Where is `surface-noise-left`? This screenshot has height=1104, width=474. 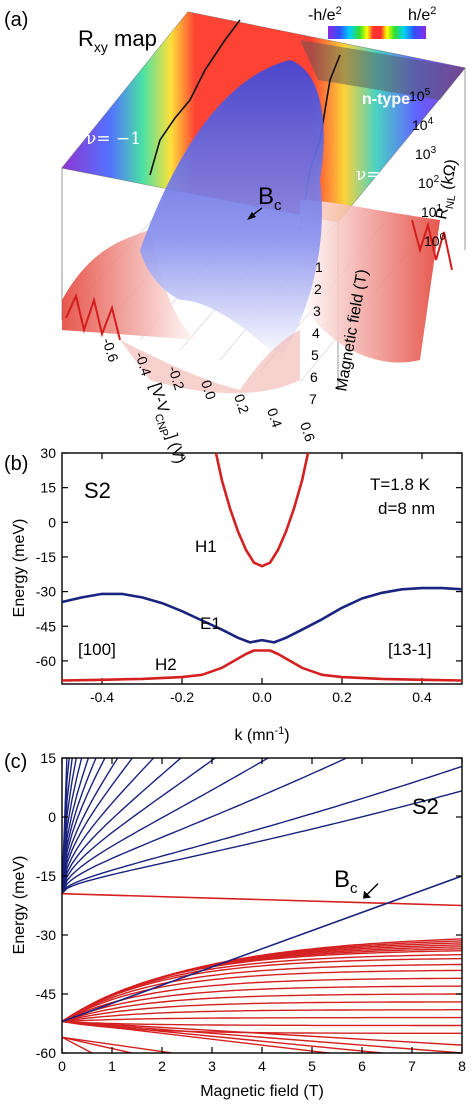
surface-noise-left is located at coordinates (93, 316).